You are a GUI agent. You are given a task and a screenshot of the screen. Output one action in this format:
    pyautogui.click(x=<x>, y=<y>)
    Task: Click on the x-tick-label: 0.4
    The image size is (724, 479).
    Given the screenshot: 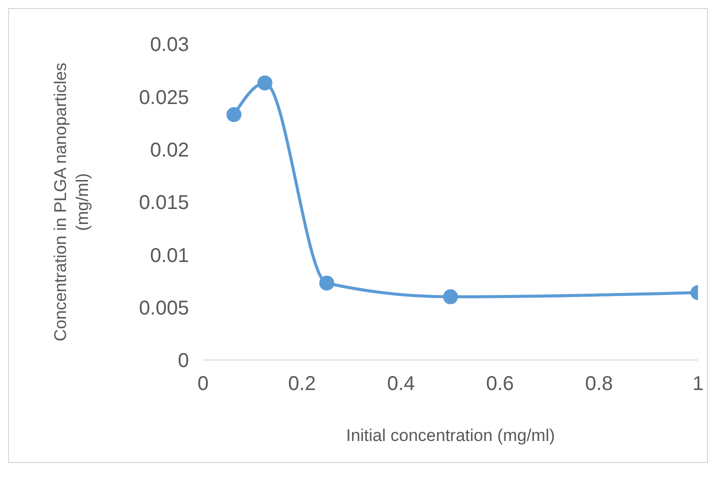 What is the action you would take?
    pyautogui.click(x=401, y=384)
    